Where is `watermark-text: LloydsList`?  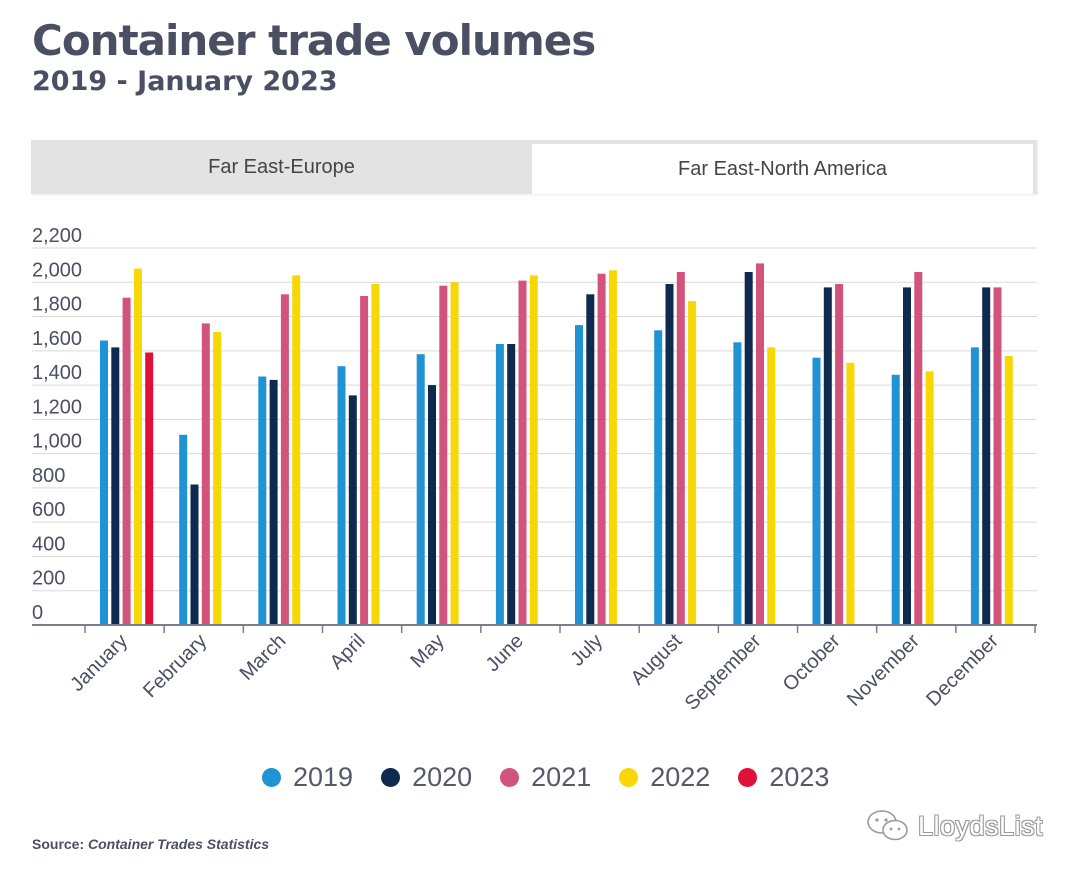
watermark-text: LloydsList is located at coordinates (981, 825).